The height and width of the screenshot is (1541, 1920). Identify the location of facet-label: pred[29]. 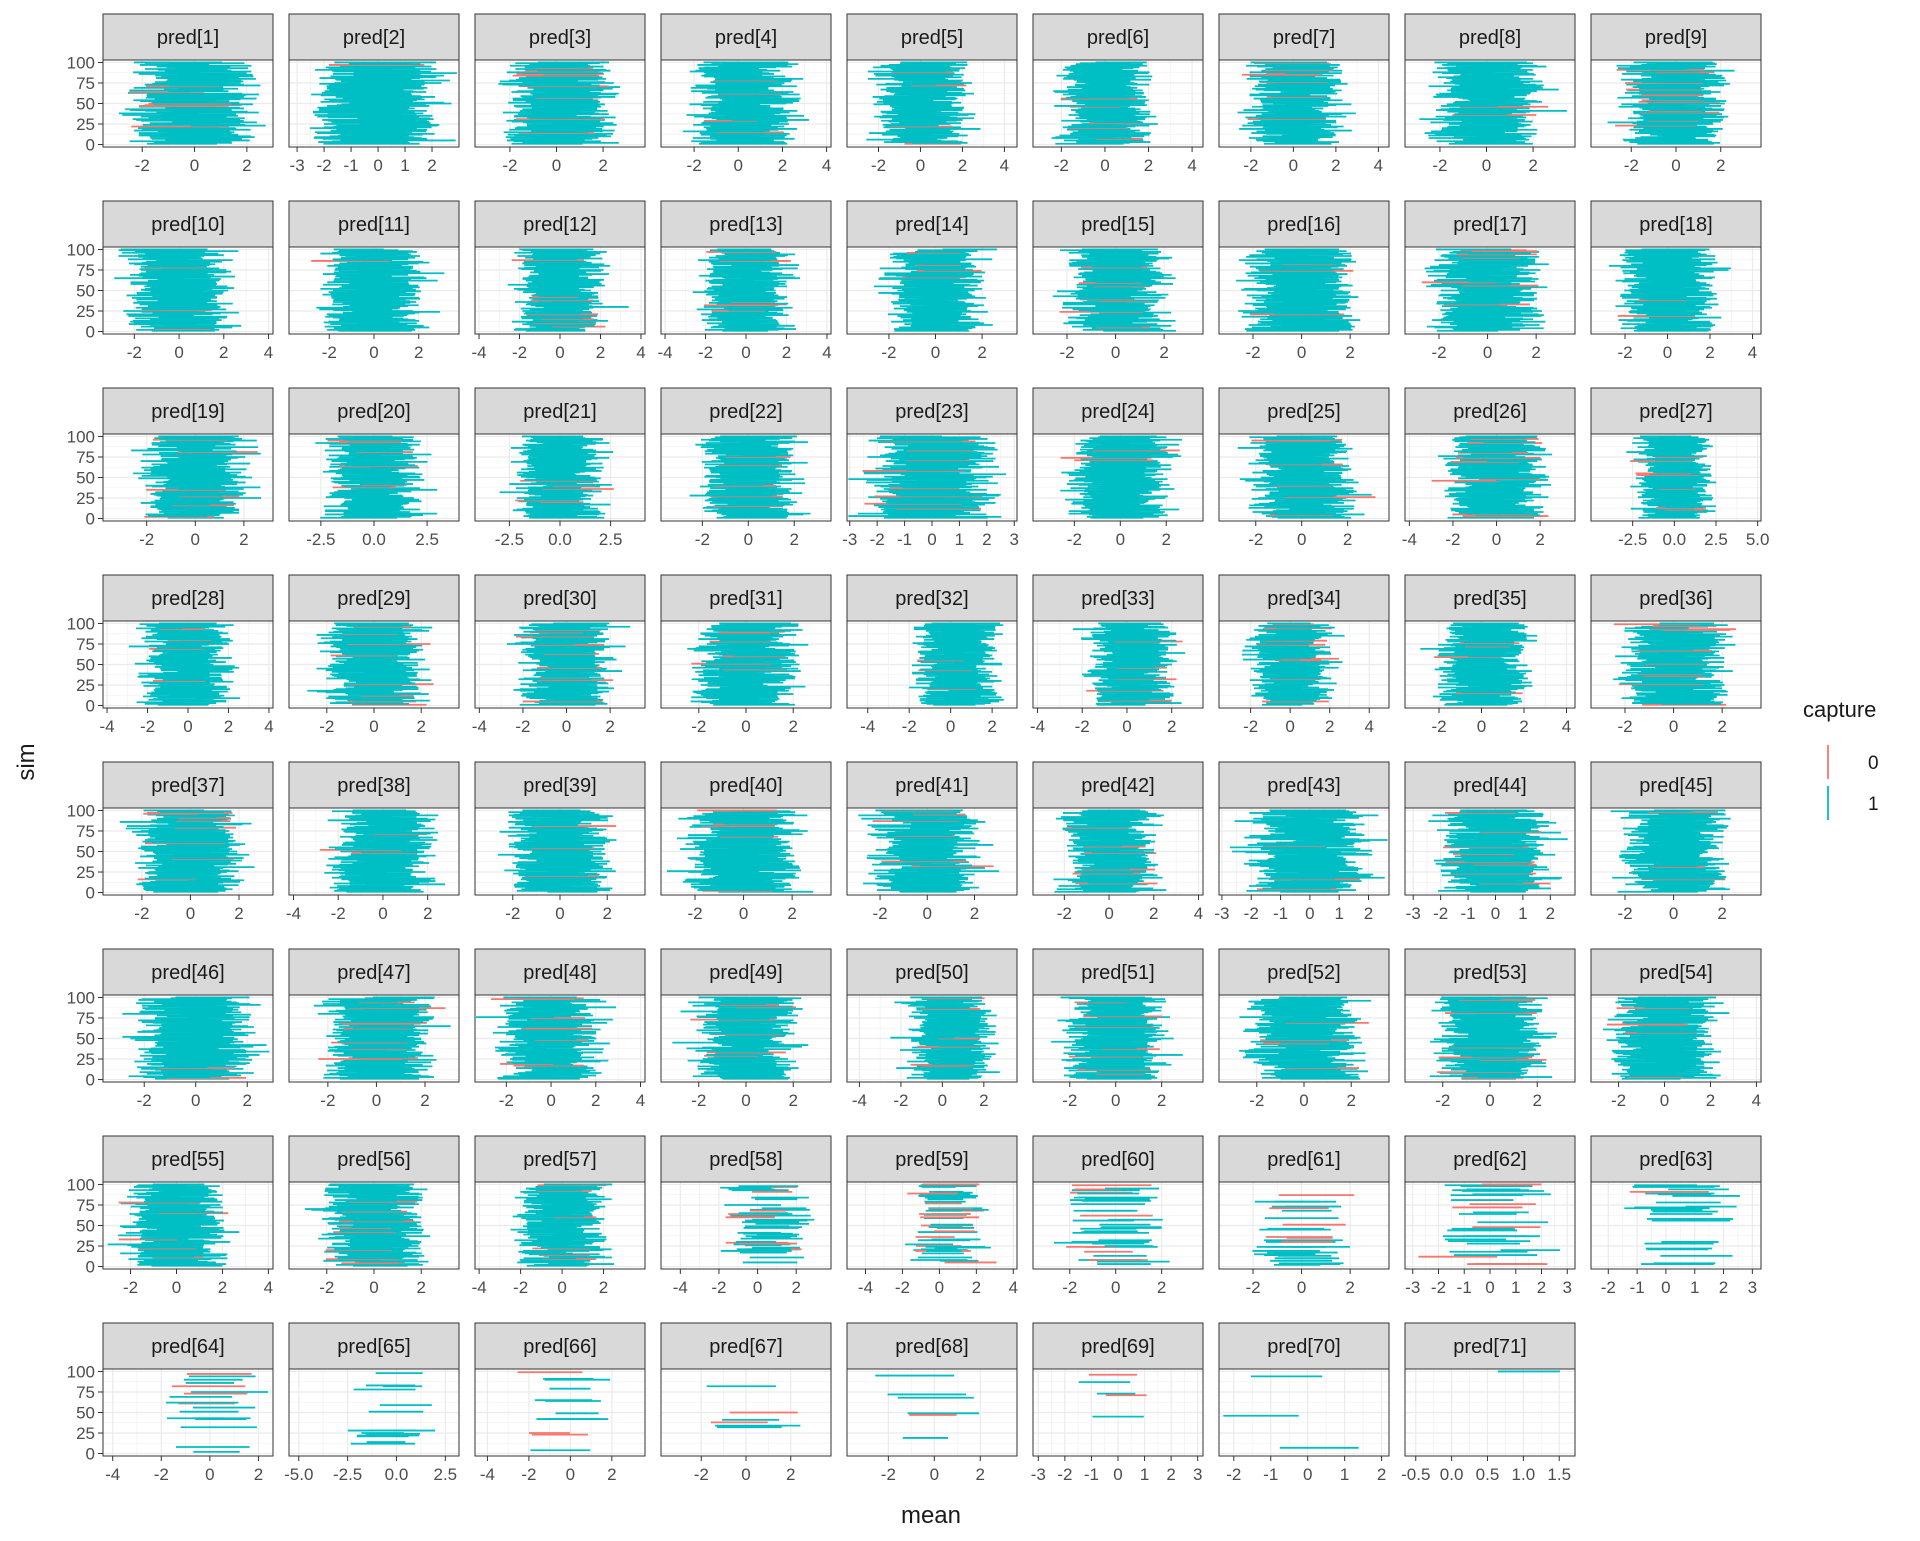
(373, 599).